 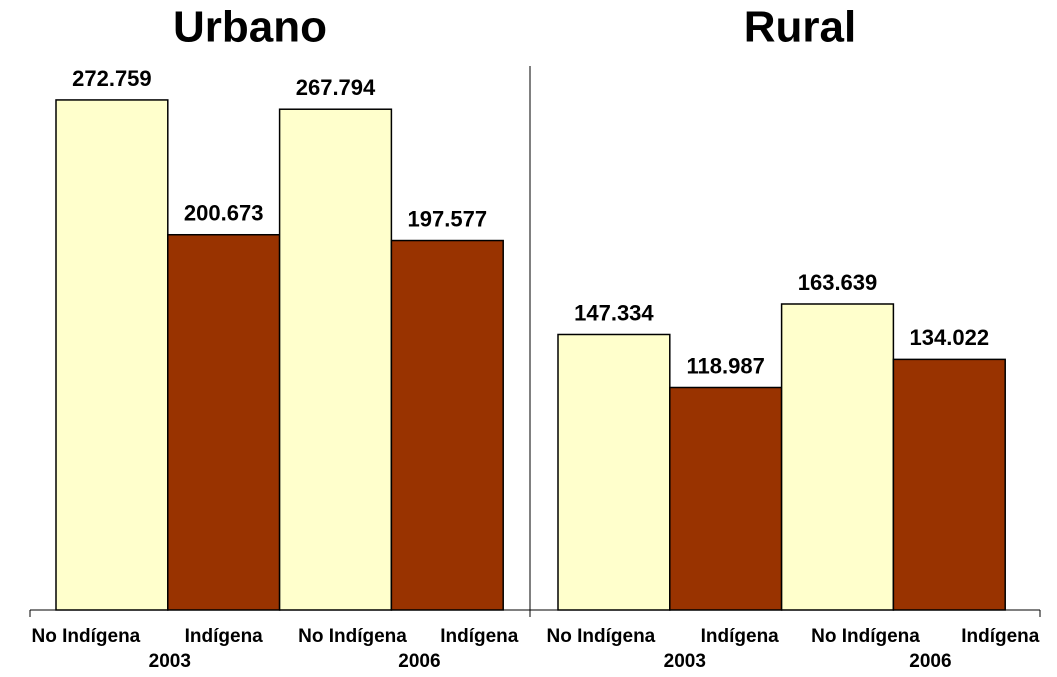 I want to click on data-label: 197.577, so click(x=448, y=218).